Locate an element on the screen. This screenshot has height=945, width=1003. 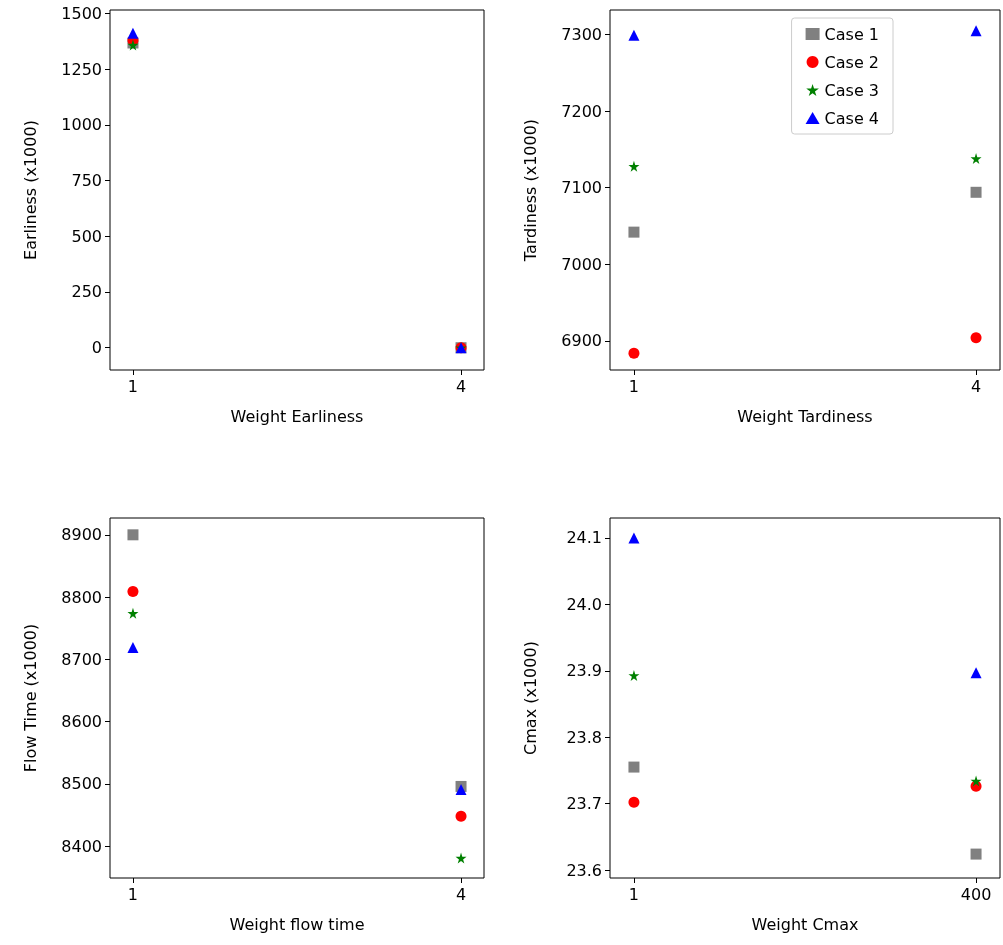
y-tick-label: 8400 is located at coordinates (81, 846).